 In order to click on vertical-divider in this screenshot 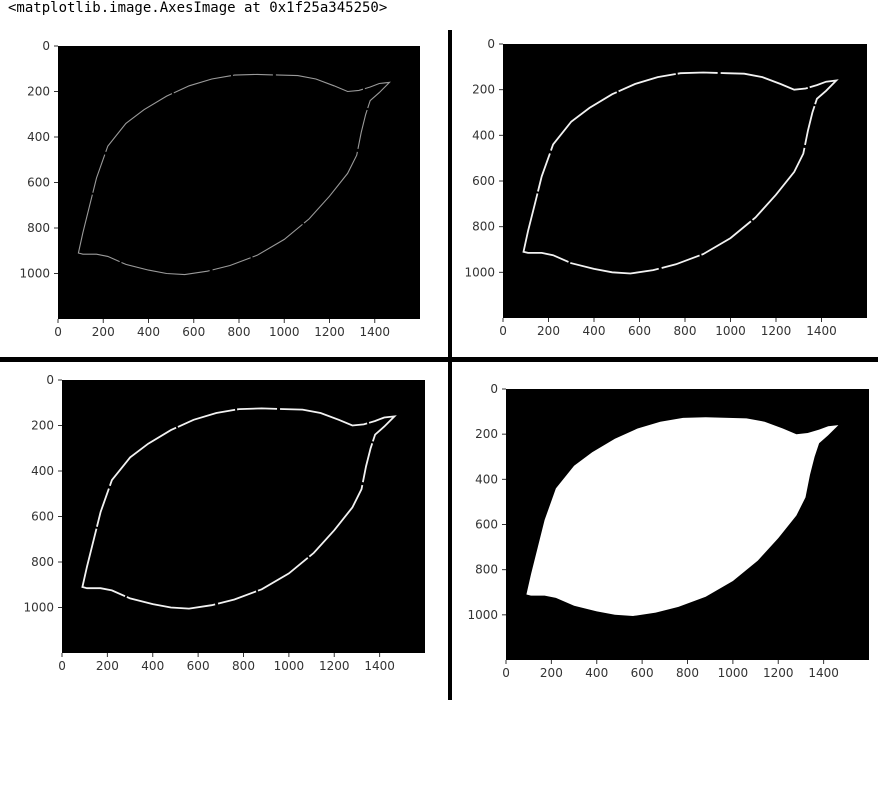, I will do `click(450, 365)`.